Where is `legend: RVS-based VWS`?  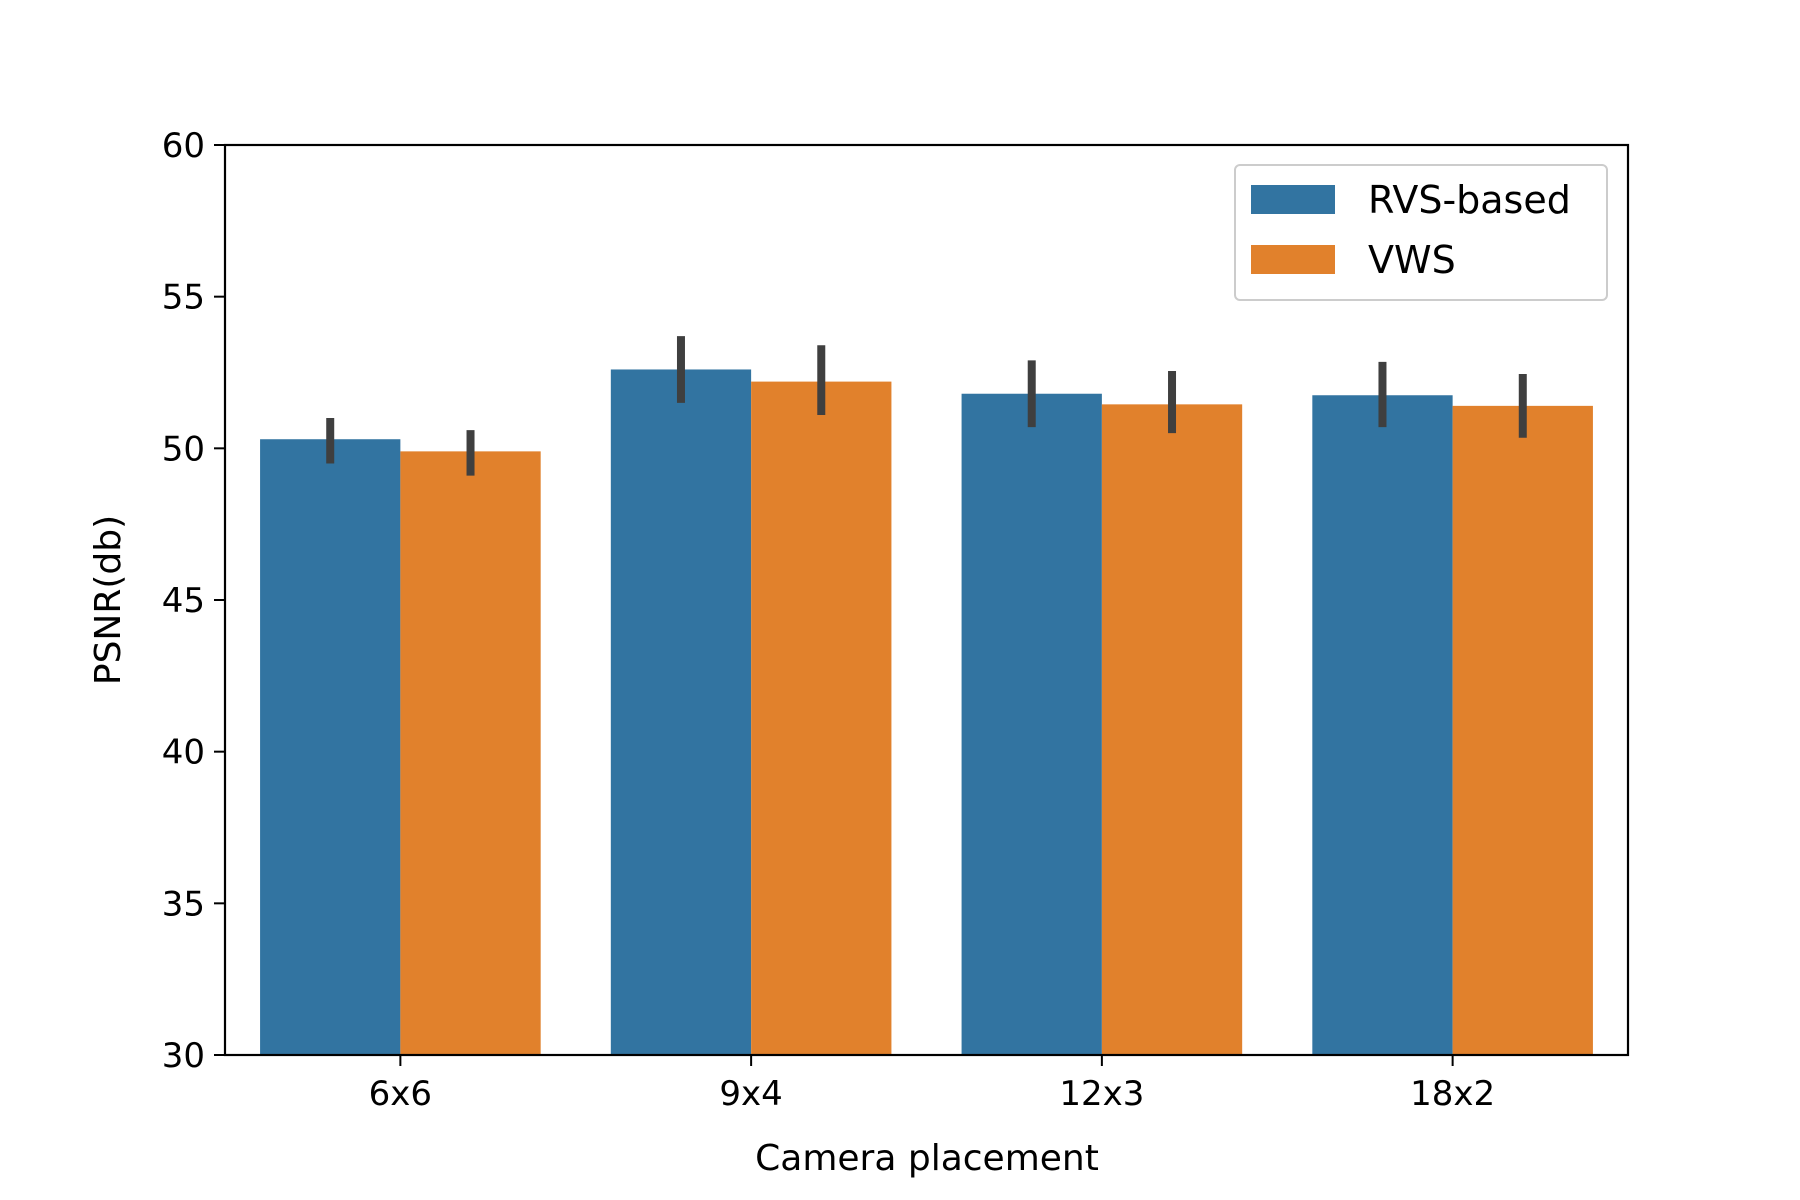
legend: RVS-based VWS is located at coordinates (1421, 232).